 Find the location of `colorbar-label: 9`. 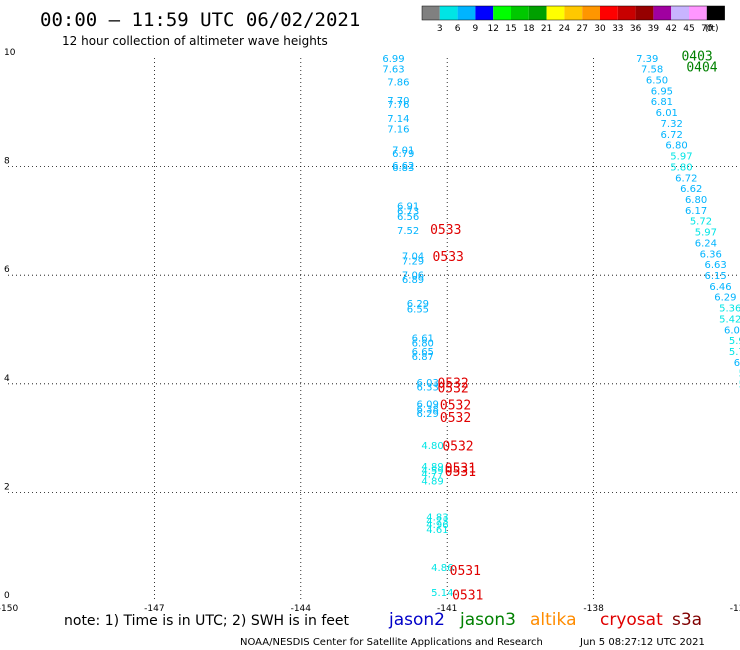

colorbar-label: 9 is located at coordinates (476, 29).